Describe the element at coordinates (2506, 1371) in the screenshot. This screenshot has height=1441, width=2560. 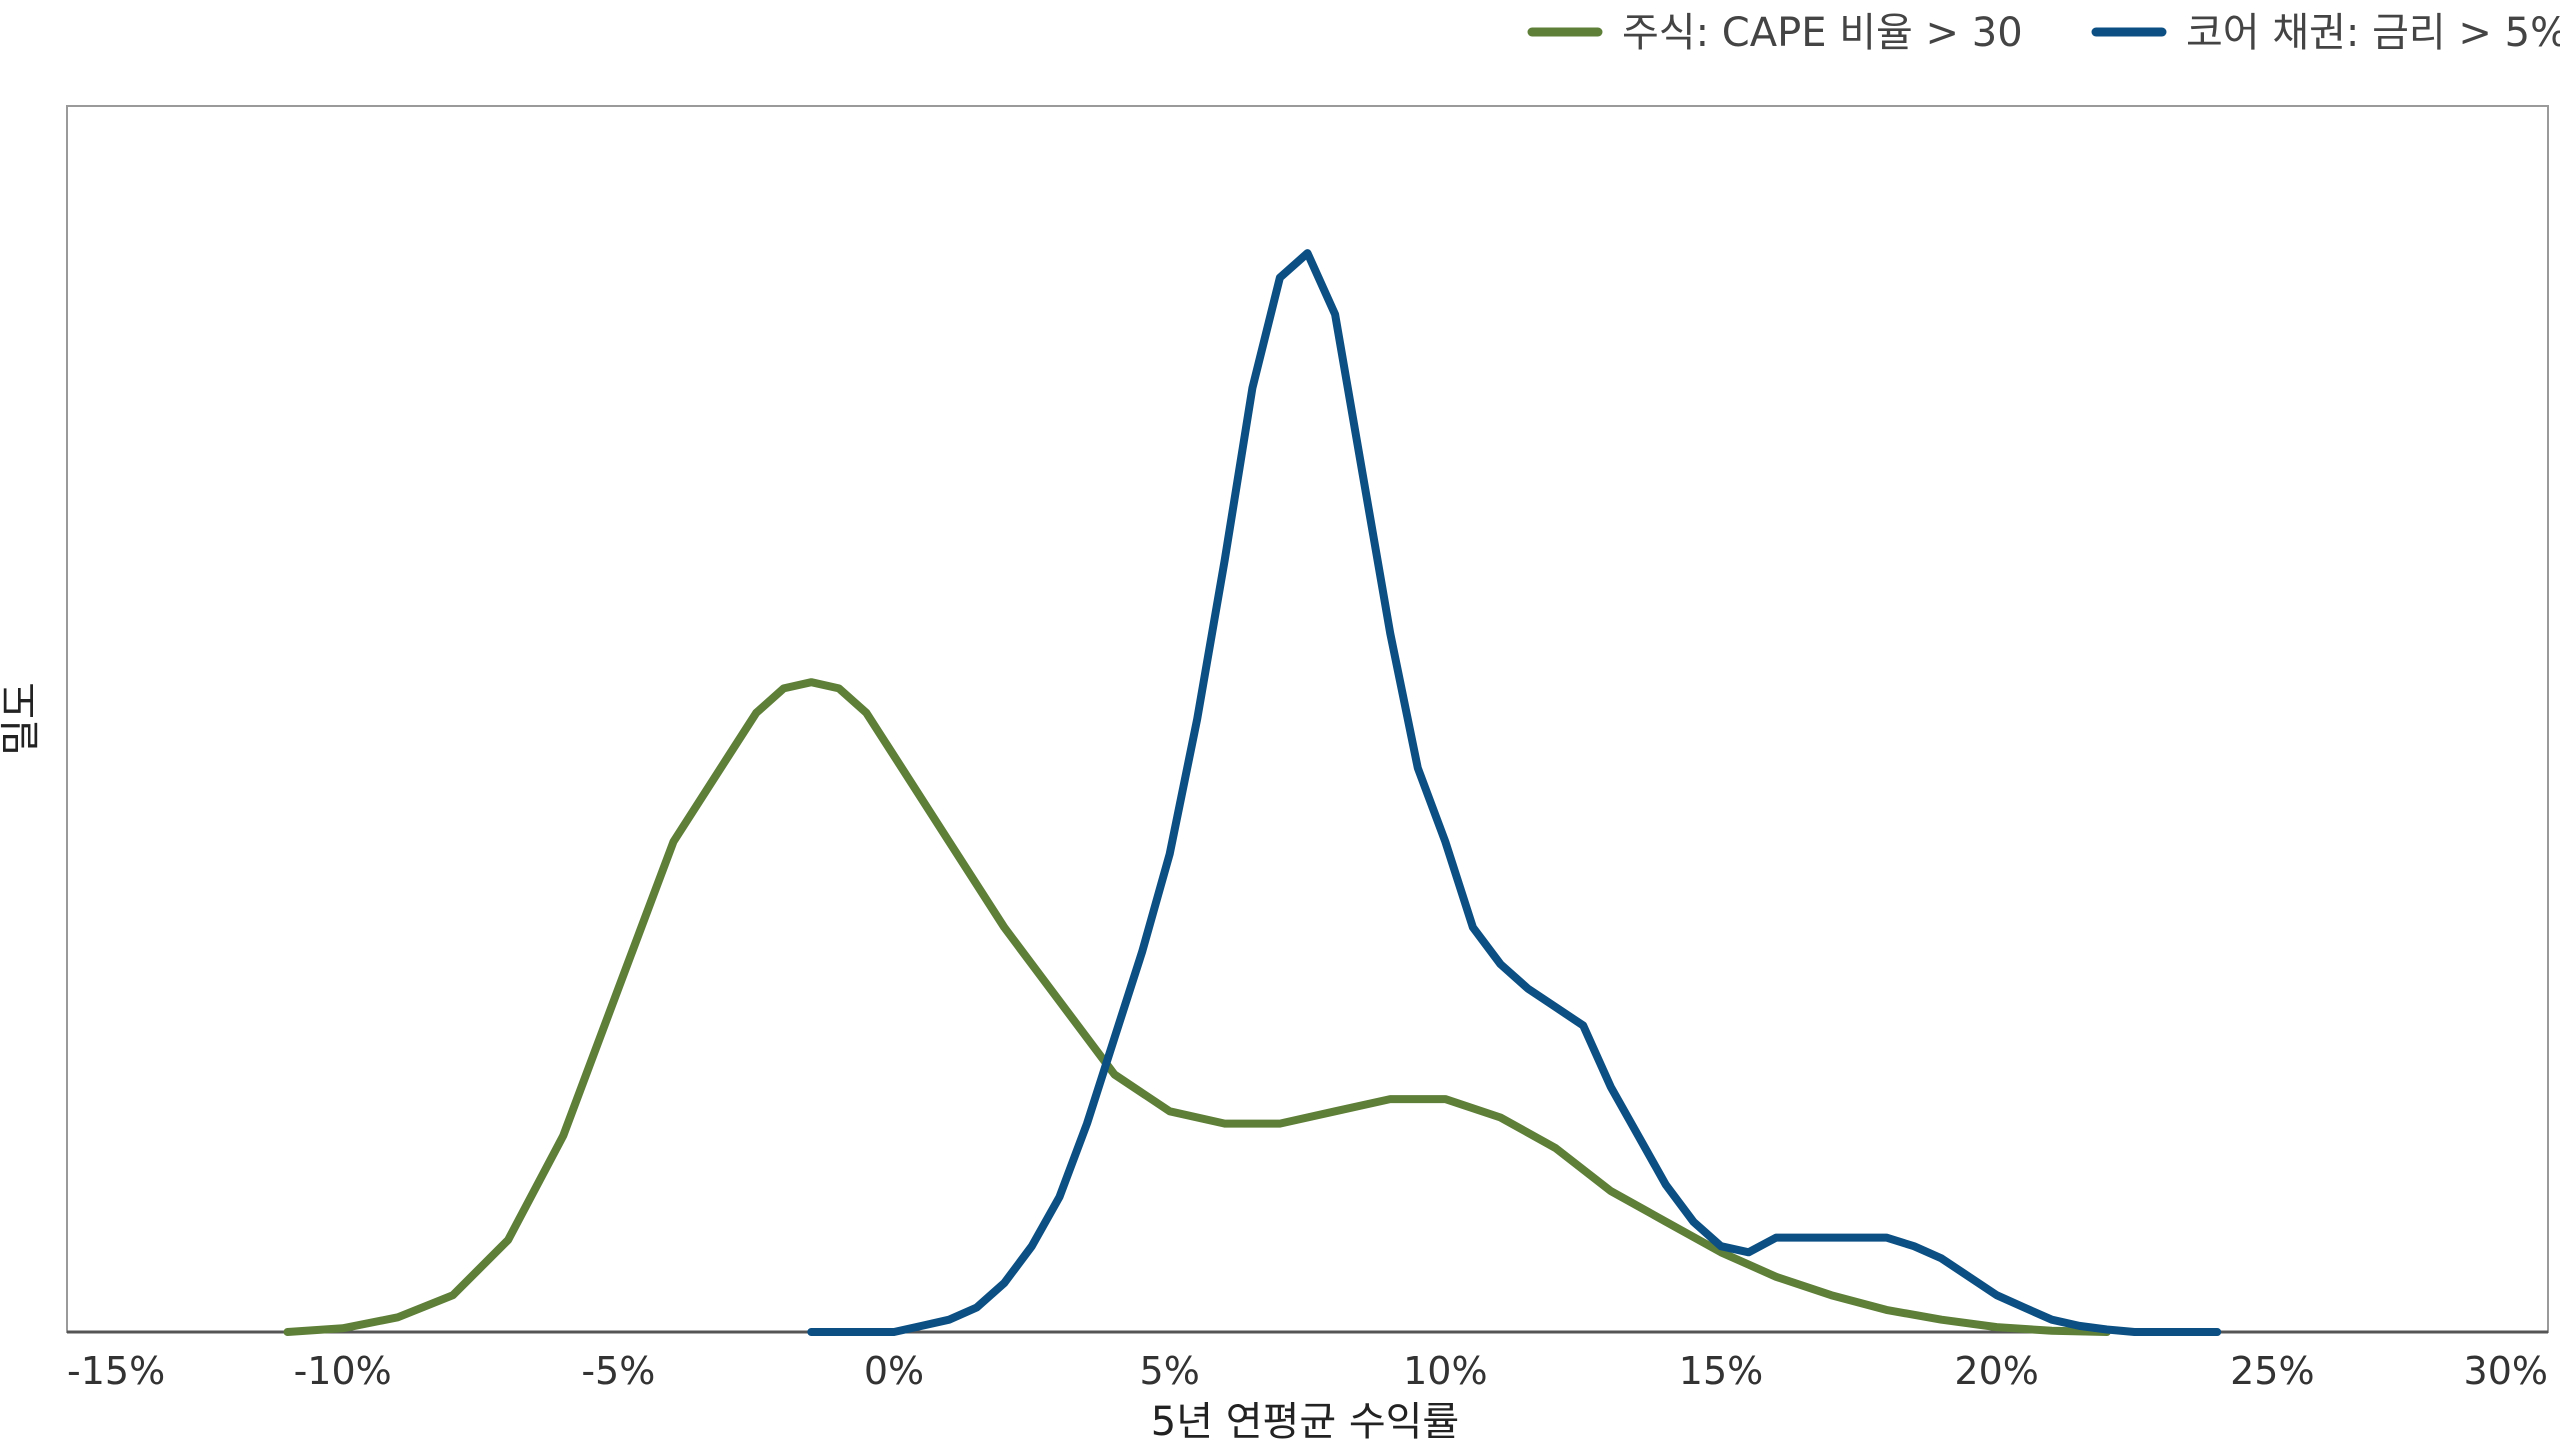
I see `x-tick-label: 30%` at that location.